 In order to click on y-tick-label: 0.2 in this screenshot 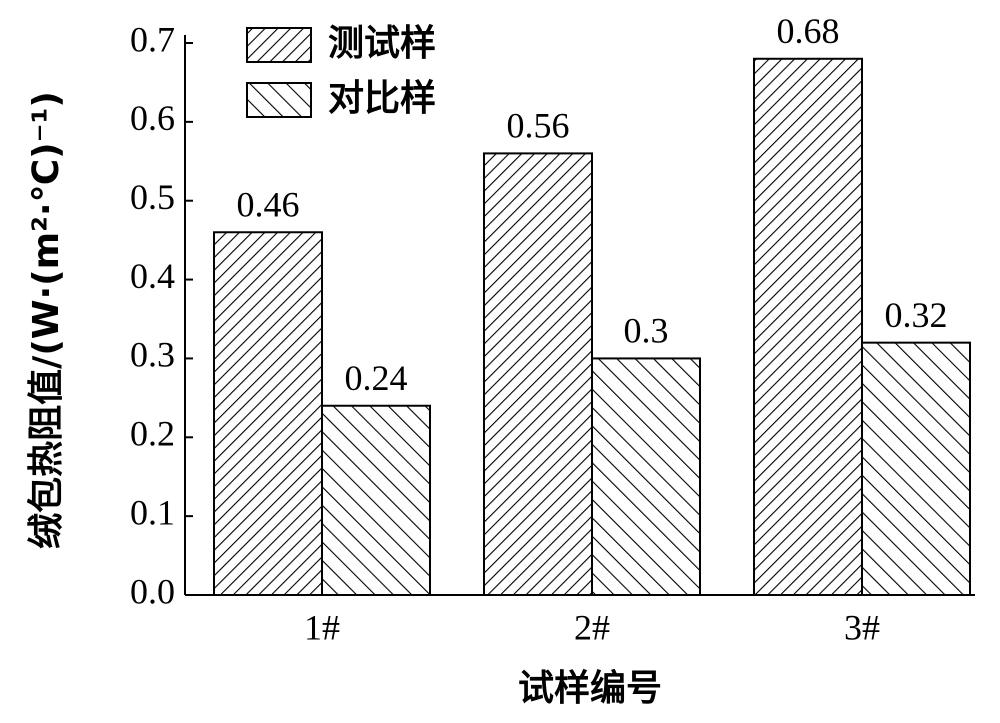, I will do `click(152, 434)`.